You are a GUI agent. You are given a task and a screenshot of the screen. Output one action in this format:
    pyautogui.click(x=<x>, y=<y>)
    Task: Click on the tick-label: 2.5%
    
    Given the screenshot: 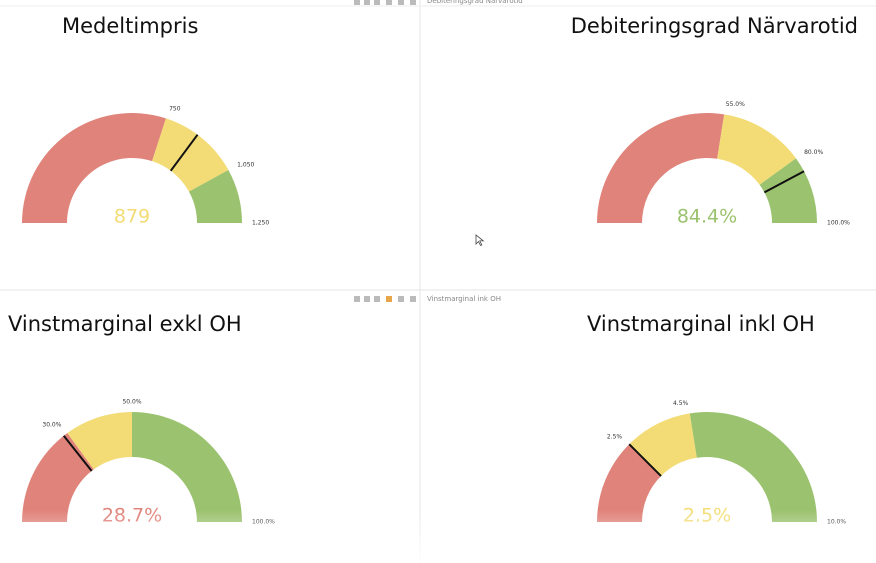 What is the action you would take?
    pyautogui.click(x=615, y=437)
    